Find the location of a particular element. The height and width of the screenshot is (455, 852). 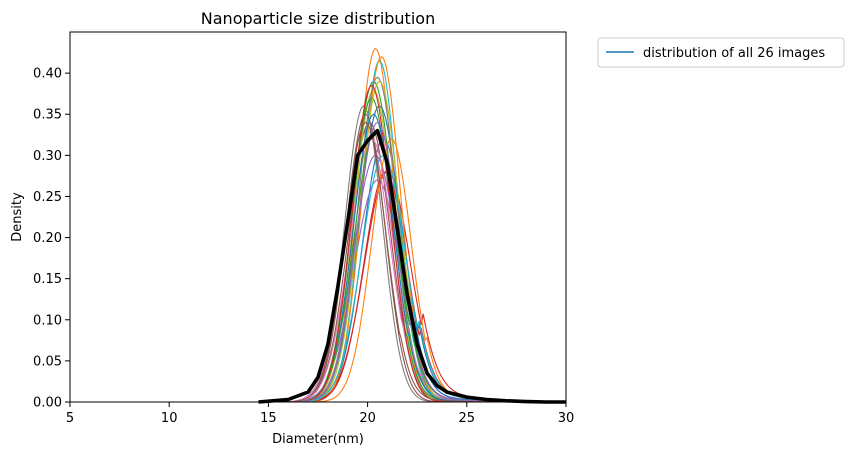

y-tick-label-0.20: 0.20 is located at coordinates (47, 238).